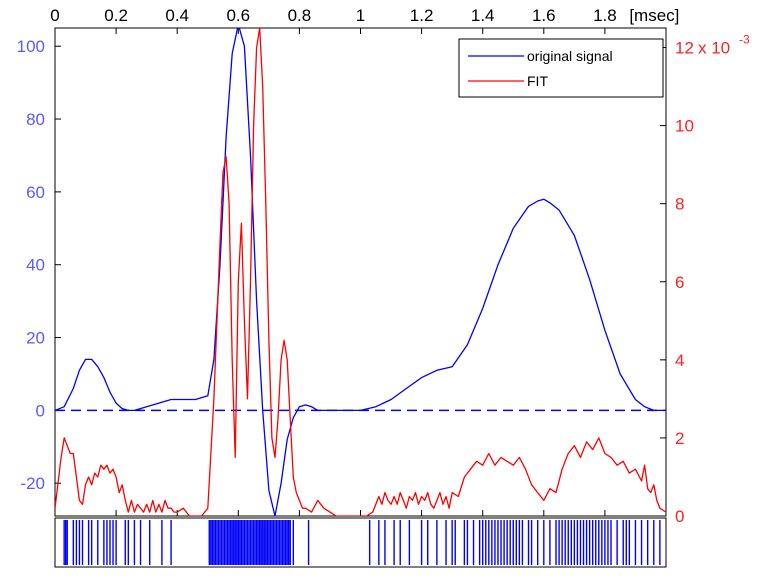 The image size is (764, 576). I want to click on right-tick-label: 6, so click(679, 282).